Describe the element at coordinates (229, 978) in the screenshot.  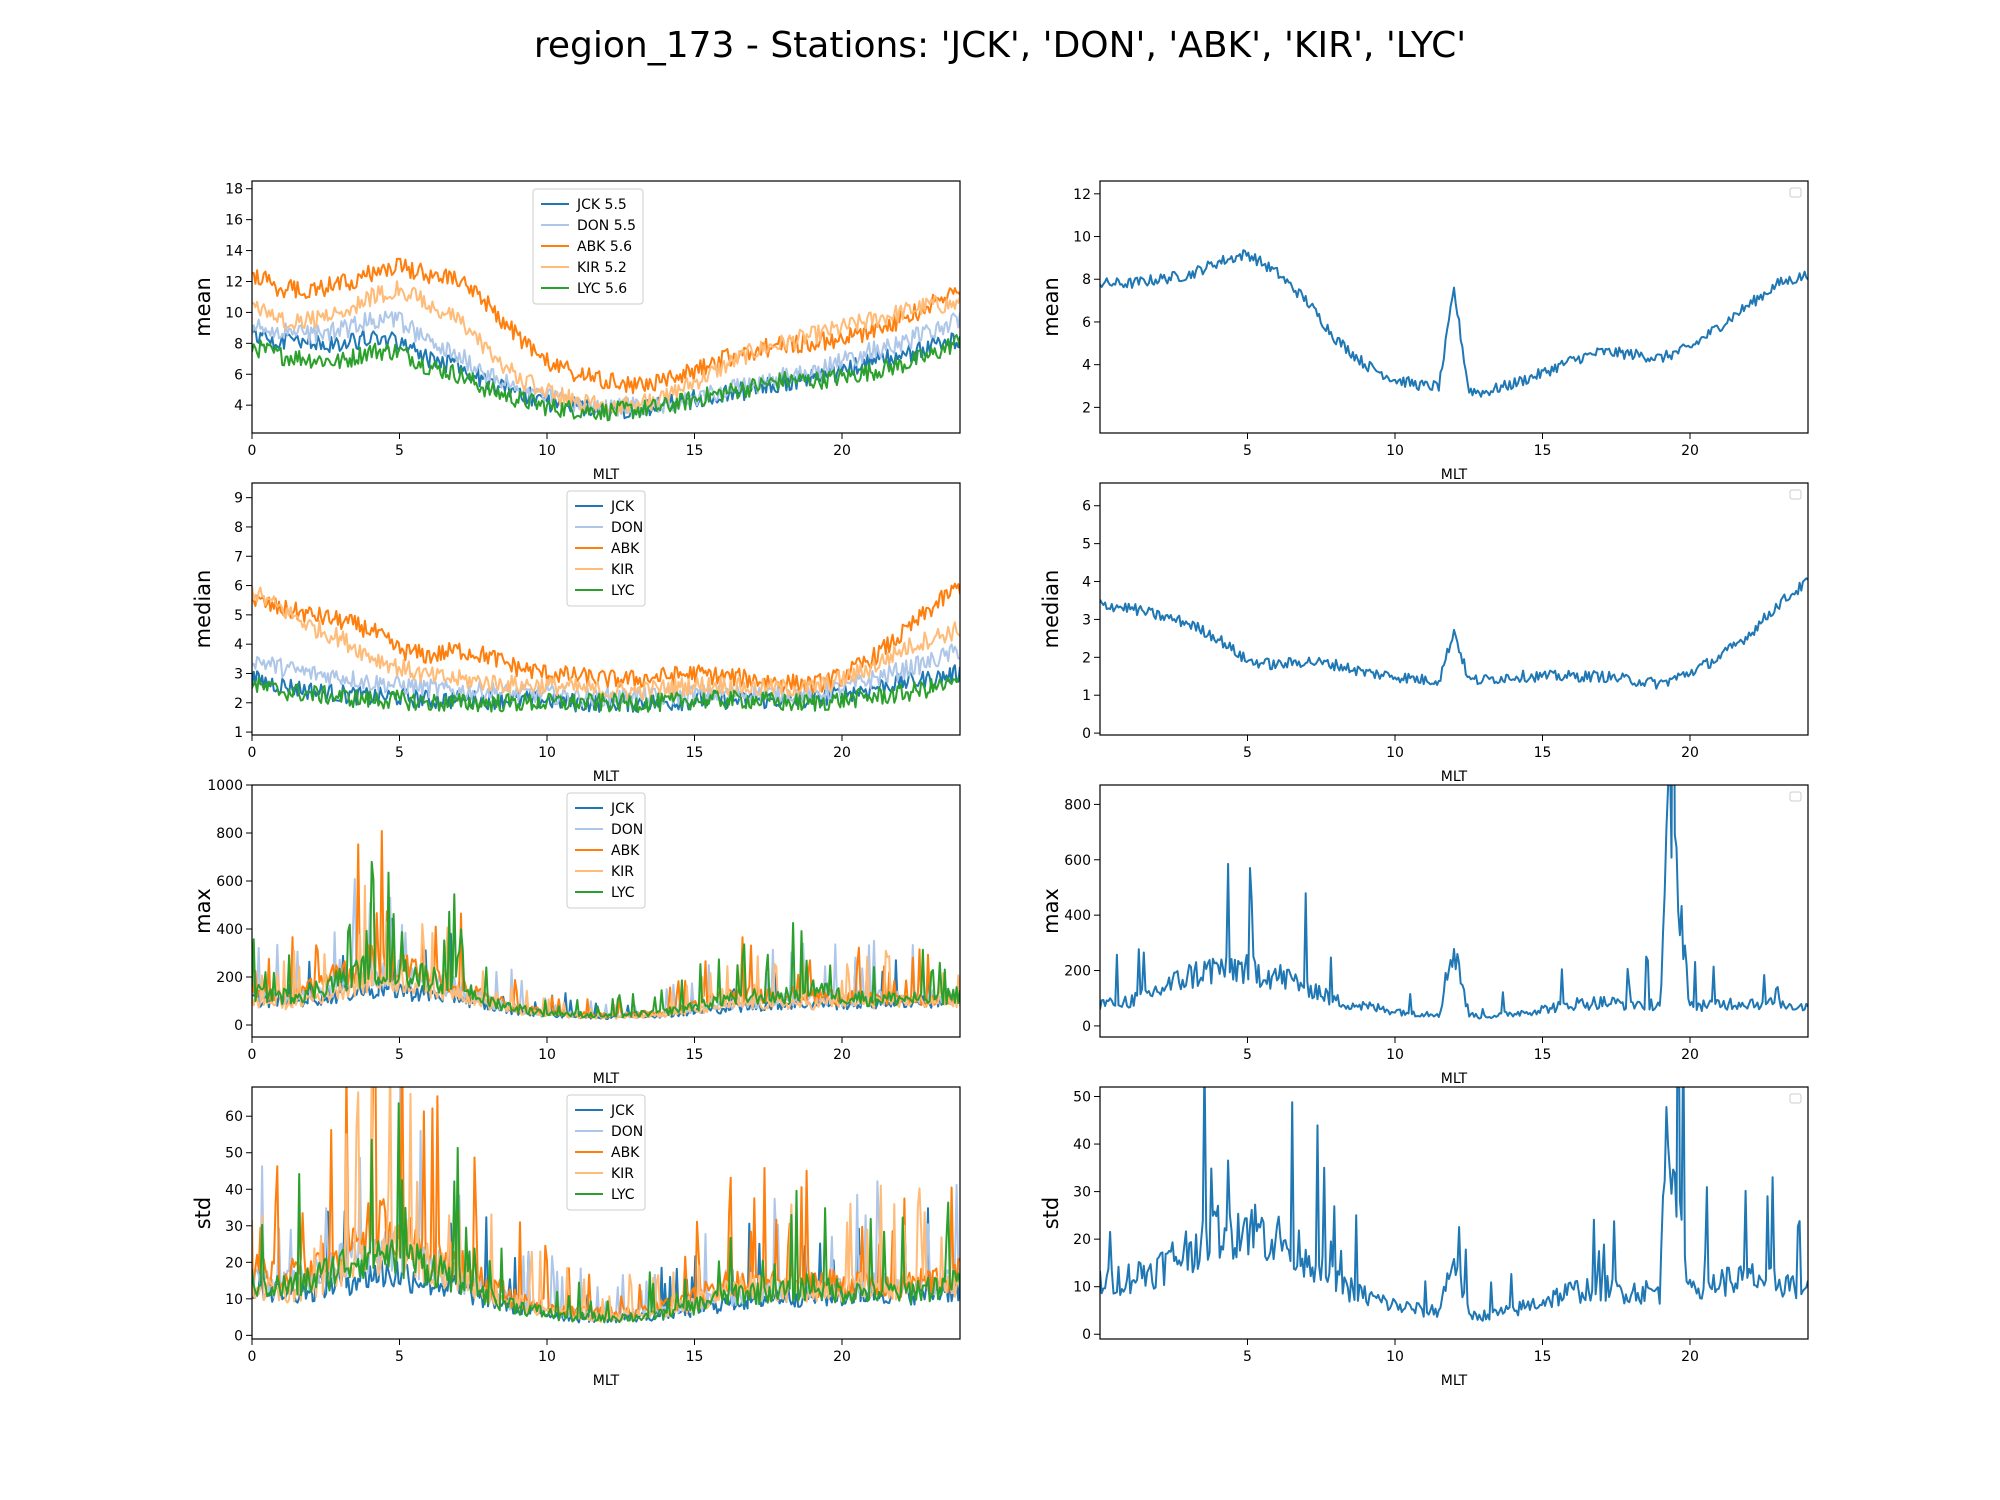
I see `y-tick-label: 200` at that location.